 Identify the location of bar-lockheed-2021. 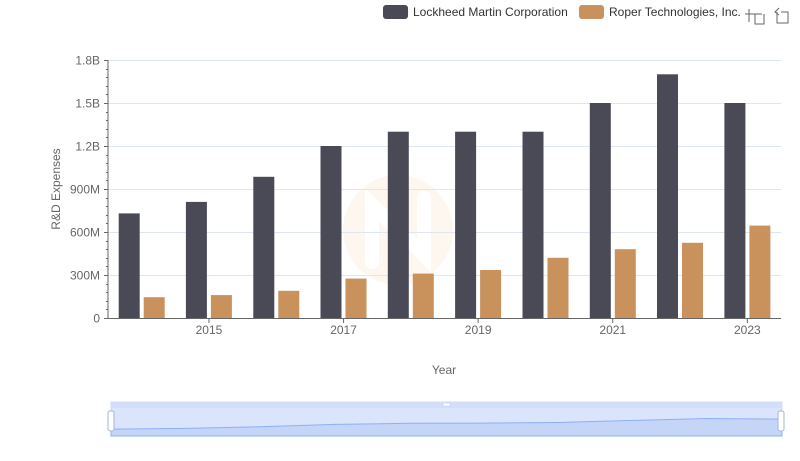
(600, 210).